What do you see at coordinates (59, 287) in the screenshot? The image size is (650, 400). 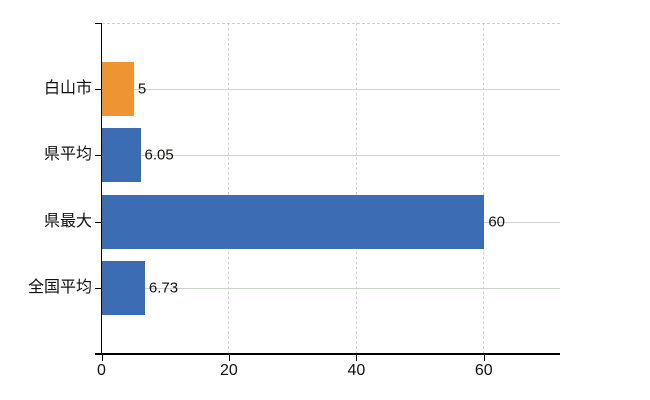 I see `category-label: 全国平均` at bounding box center [59, 287].